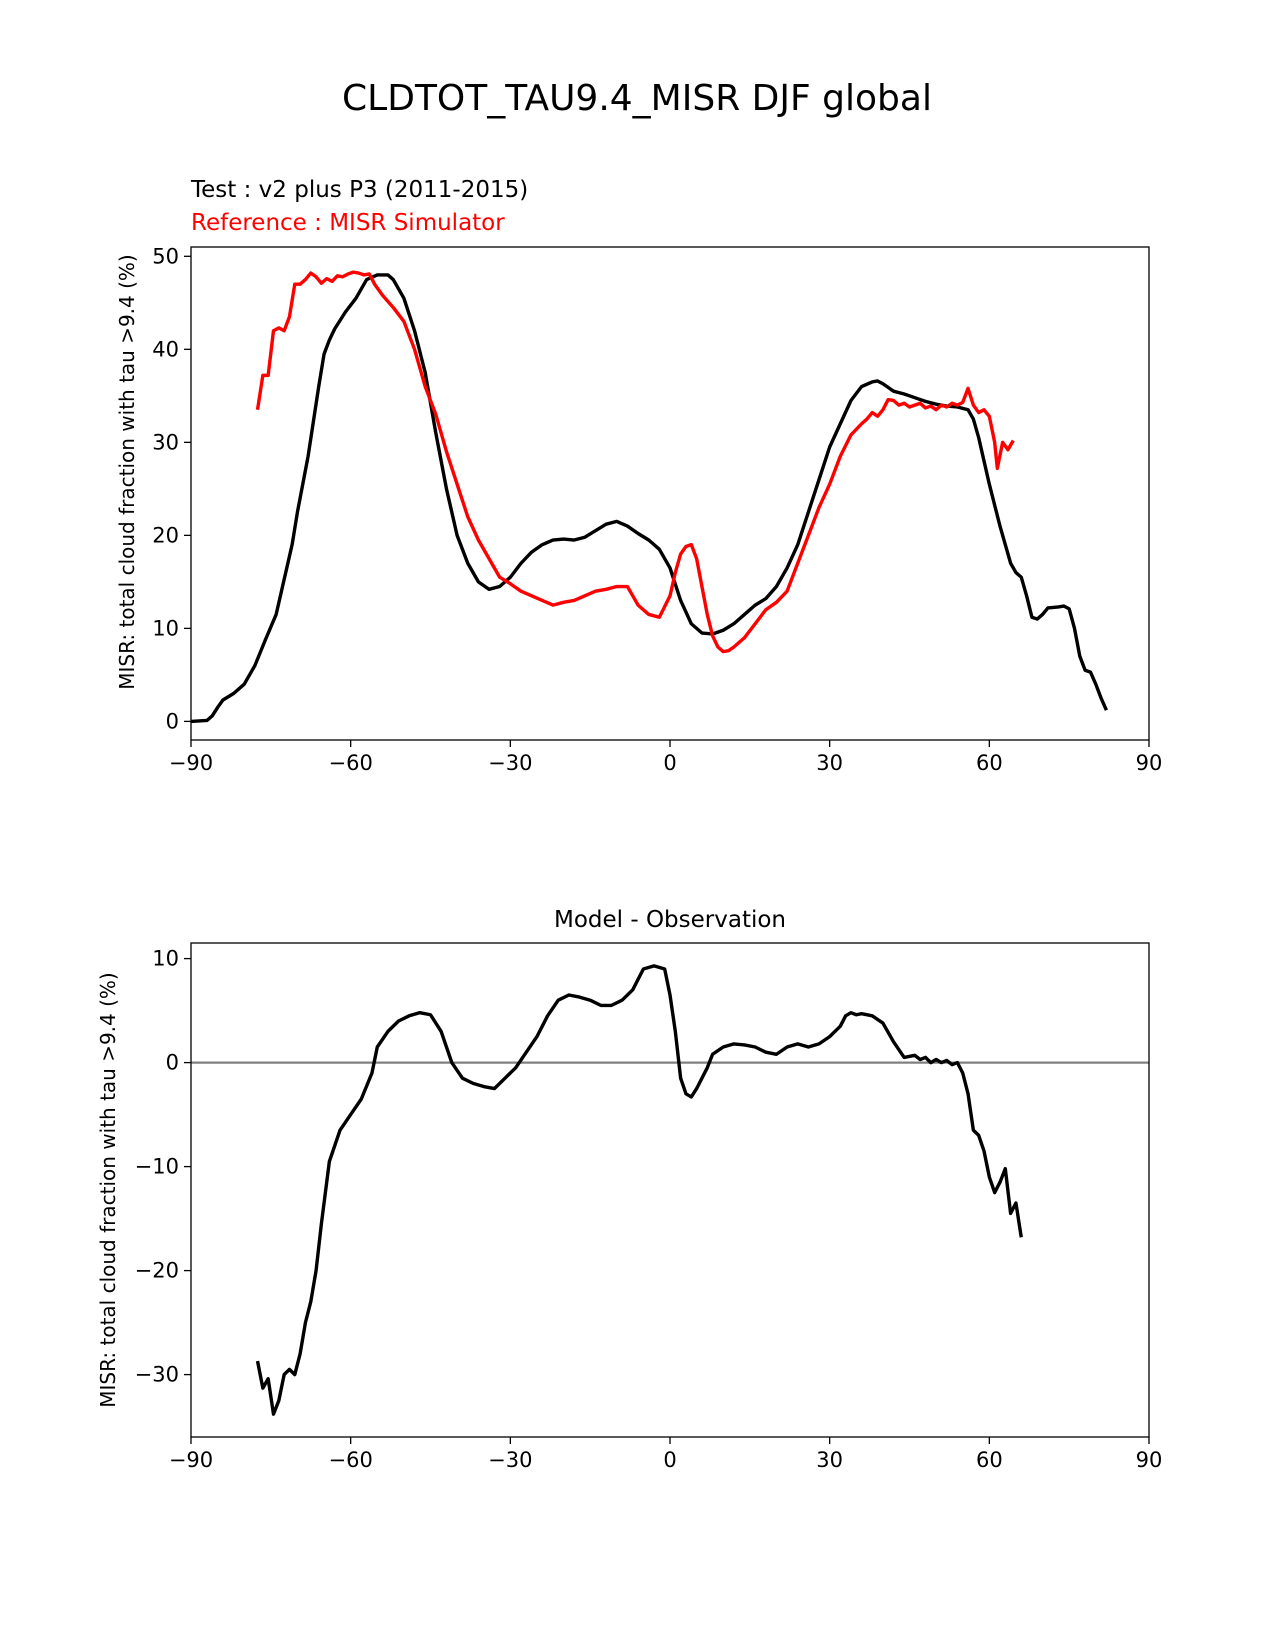 Image resolution: width=1275 pixels, height=1650 pixels. Describe the element at coordinates (165, 256) in the screenshot. I see `top-ytick-label: 50` at that location.